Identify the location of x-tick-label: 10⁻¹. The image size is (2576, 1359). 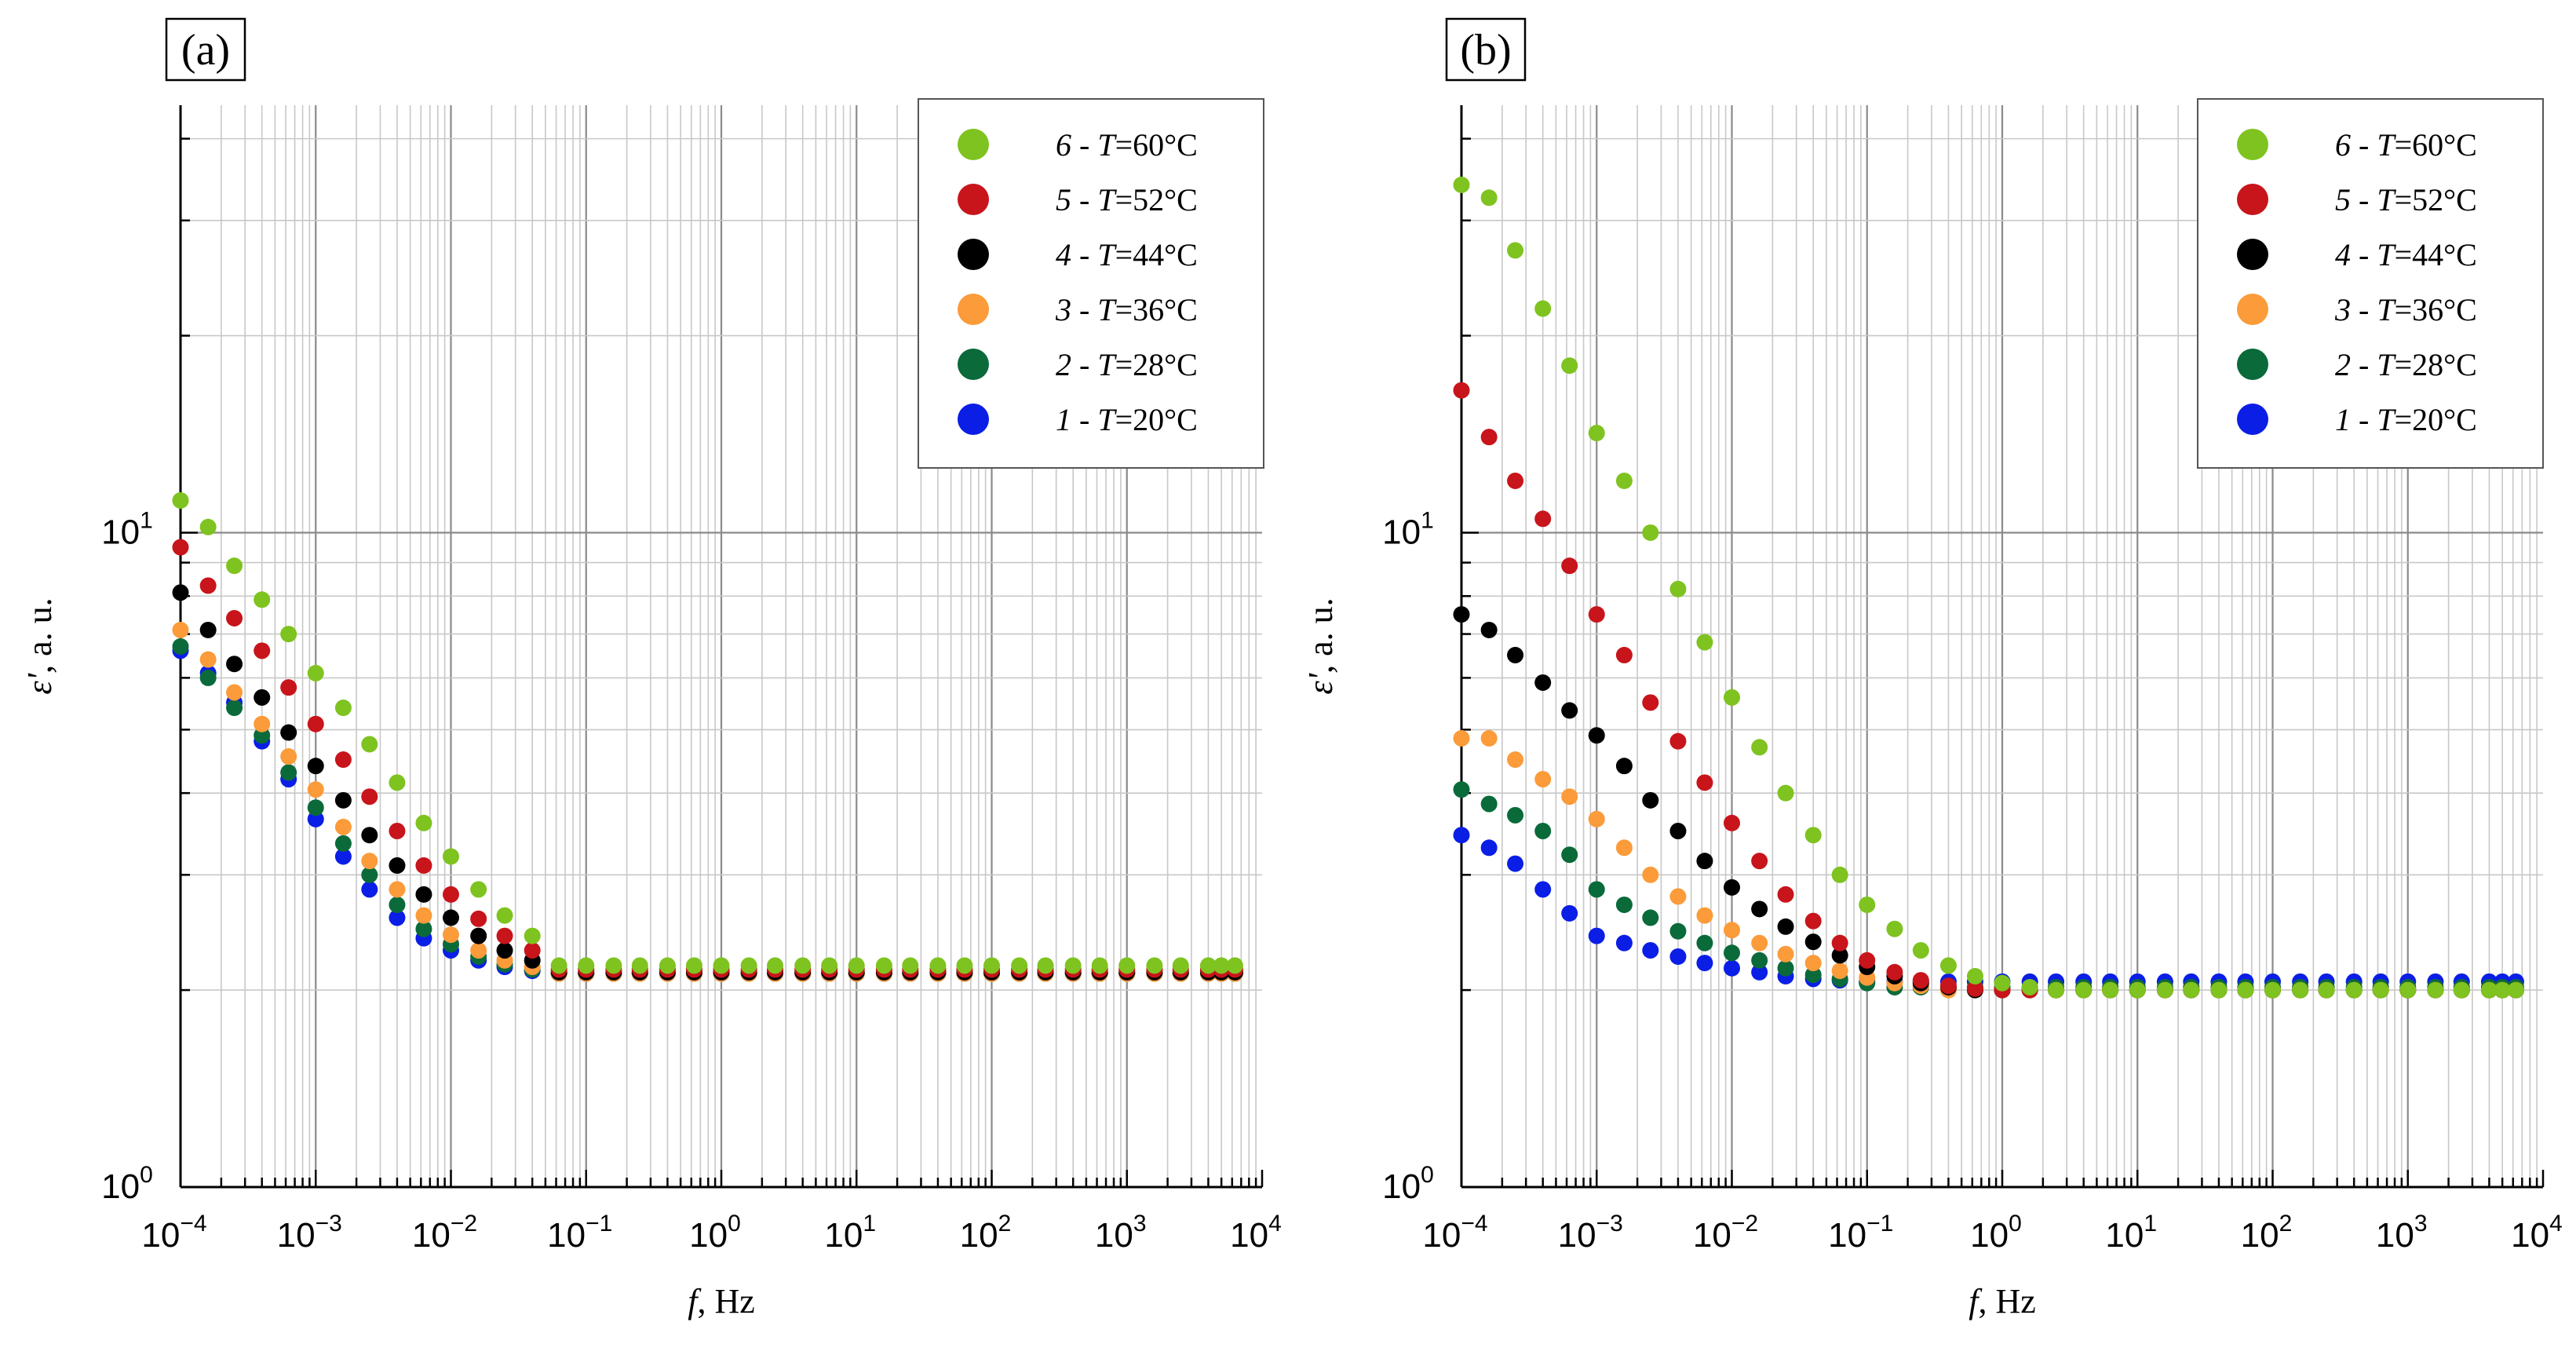
(579, 1233).